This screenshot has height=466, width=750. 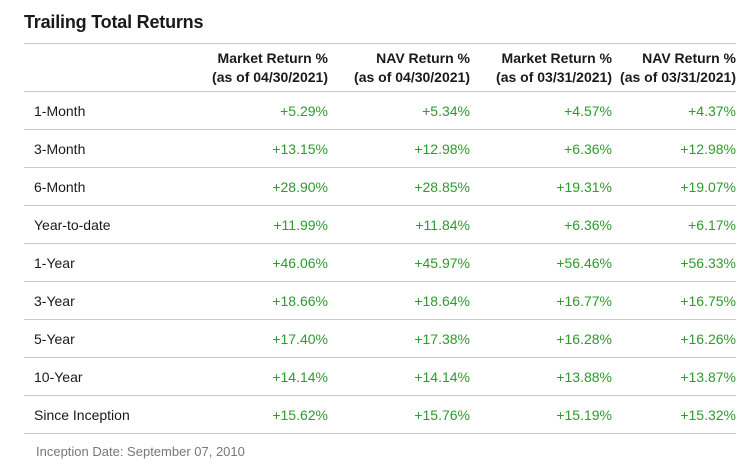 What do you see at coordinates (105, 68) in the screenshot?
I see `header-cell-period` at bounding box center [105, 68].